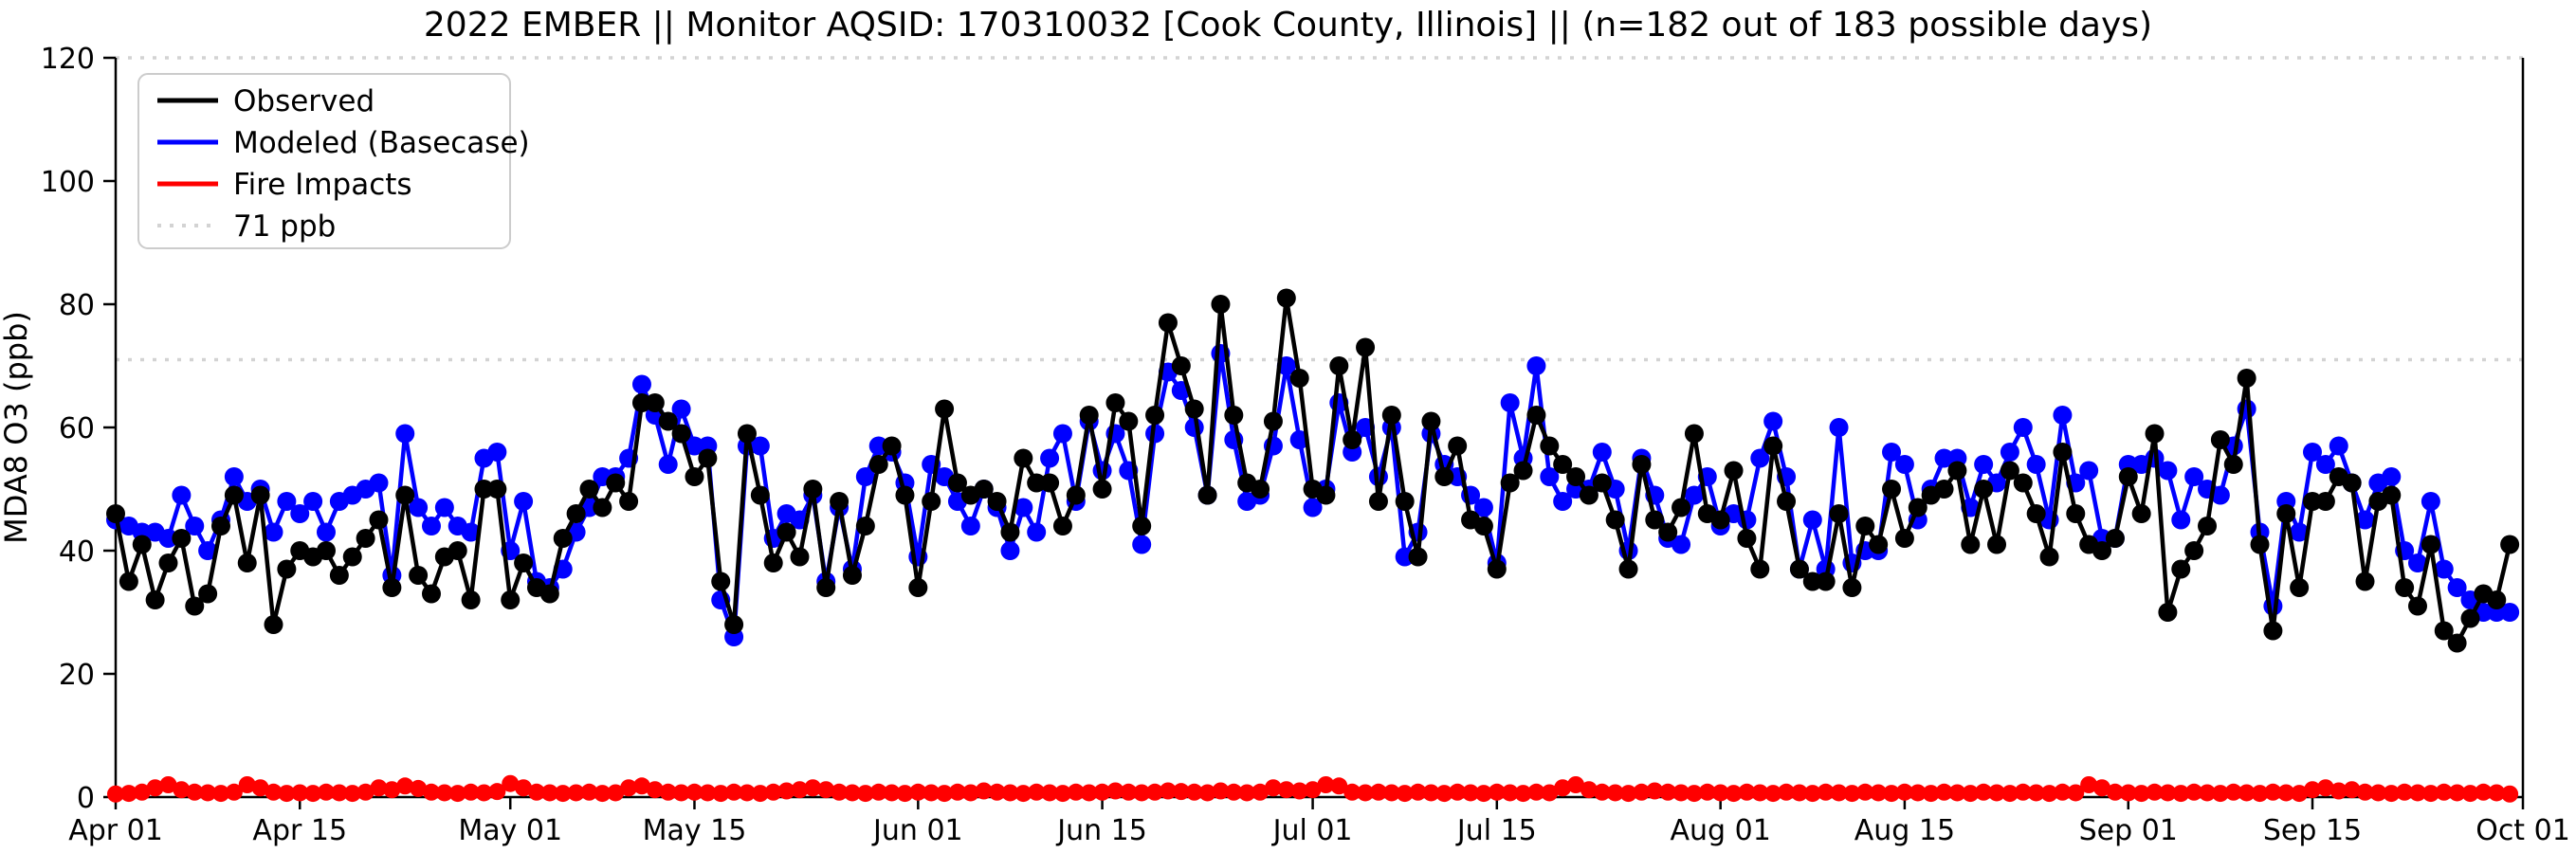 This screenshot has height=853, width=2576. Describe the element at coordinates (2312, 830) in the screenshot. I see `x-tick-label: Sep 15` at that location.